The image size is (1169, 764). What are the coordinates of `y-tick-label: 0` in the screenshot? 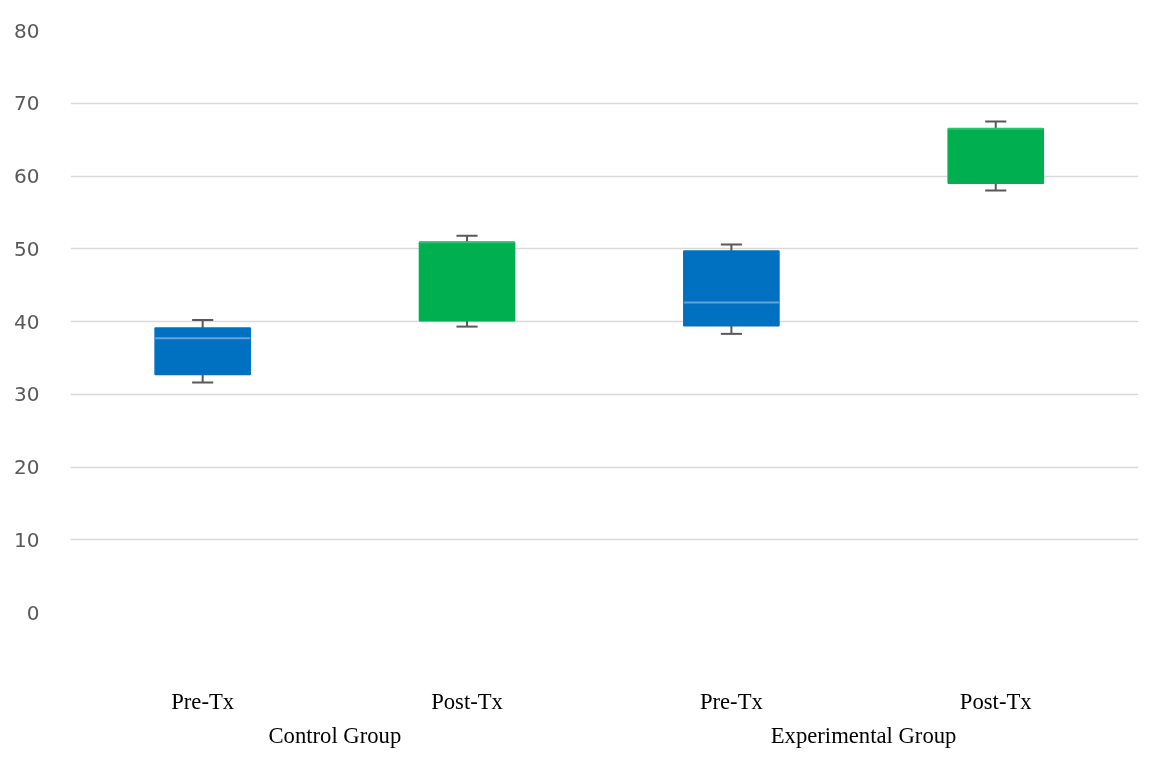 It's located at (33, 612).